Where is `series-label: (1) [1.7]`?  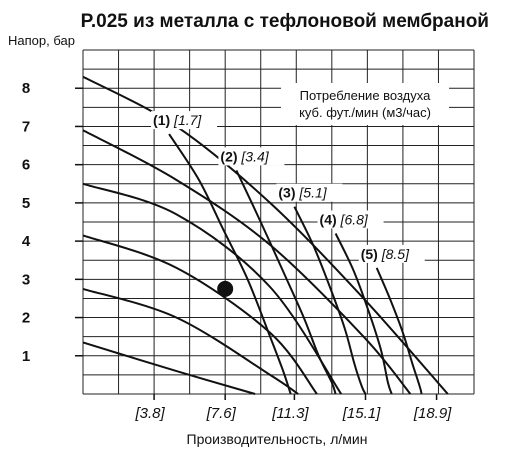 series-label: (1) [1.7] is located at coordinates (177, 120).